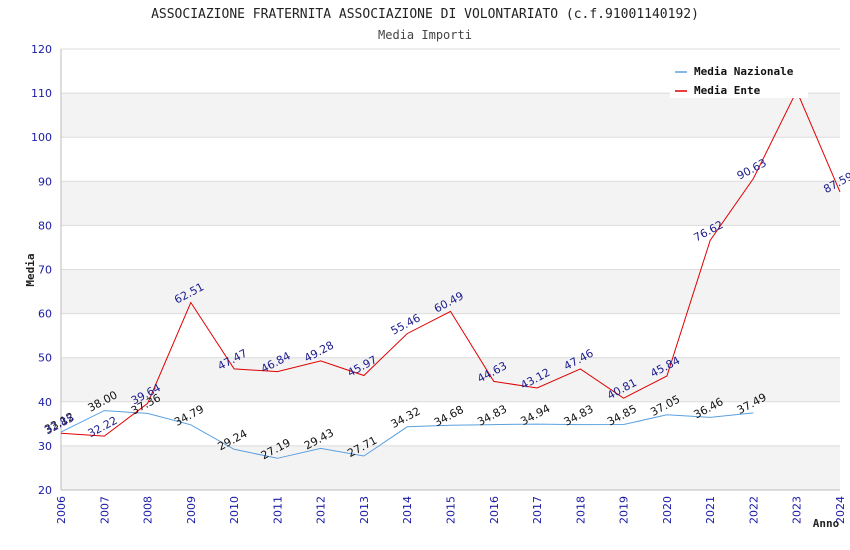 This screenshot has height=550, width=850. What do you see at coordinates (45, 446) in the screenshot?
I see `y-tick-label: 30` at bounding box center [45, 446].